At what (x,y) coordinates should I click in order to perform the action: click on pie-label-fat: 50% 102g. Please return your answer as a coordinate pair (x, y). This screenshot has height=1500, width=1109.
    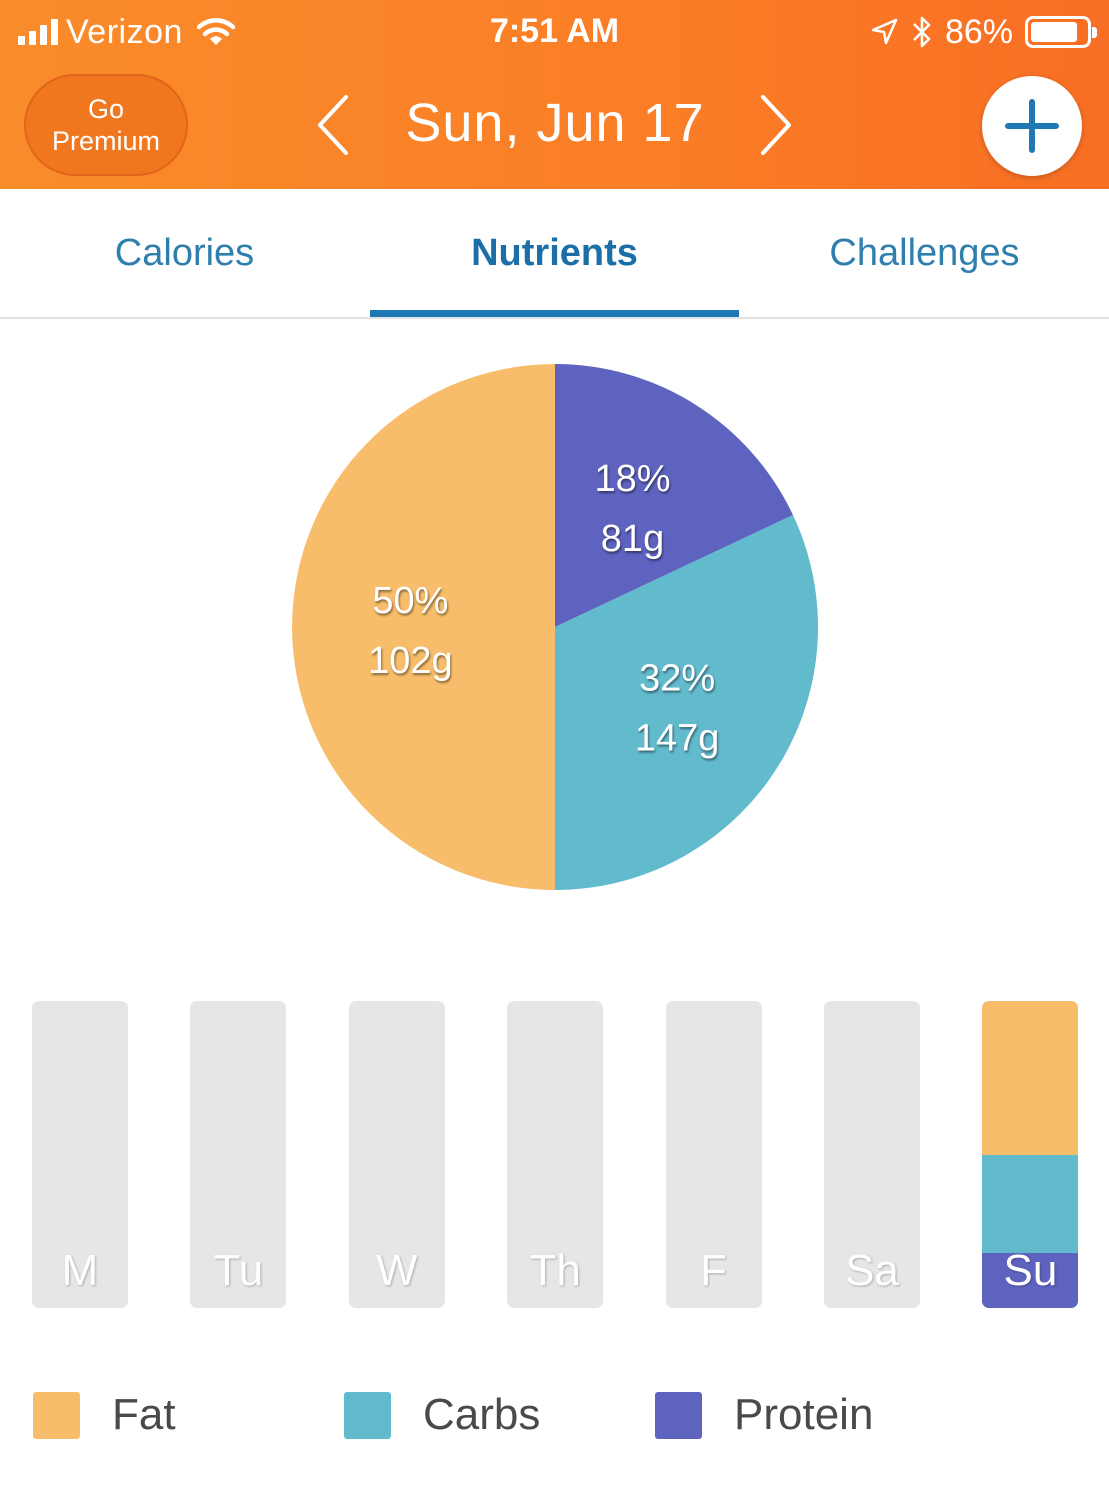
    Looking at the image, I should click on (410, 631).